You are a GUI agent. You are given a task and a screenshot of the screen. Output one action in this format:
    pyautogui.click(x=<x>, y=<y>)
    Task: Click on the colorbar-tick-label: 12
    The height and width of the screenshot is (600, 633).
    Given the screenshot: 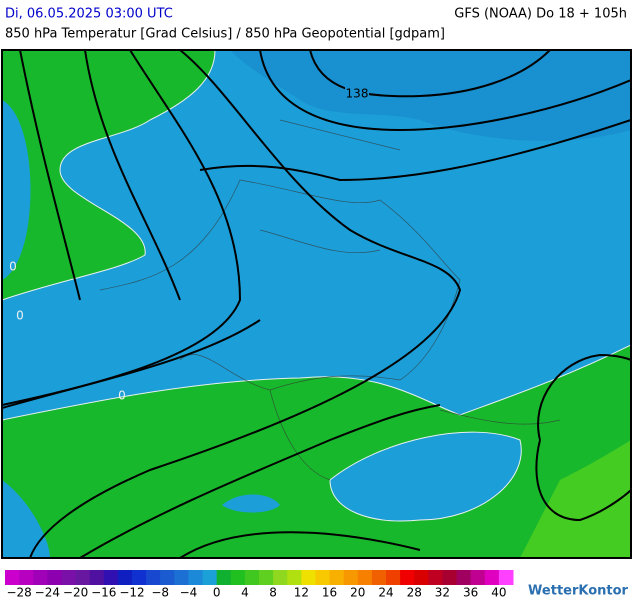 What is the action you would take?
    pyautogui.click(x=301, y=593)
    